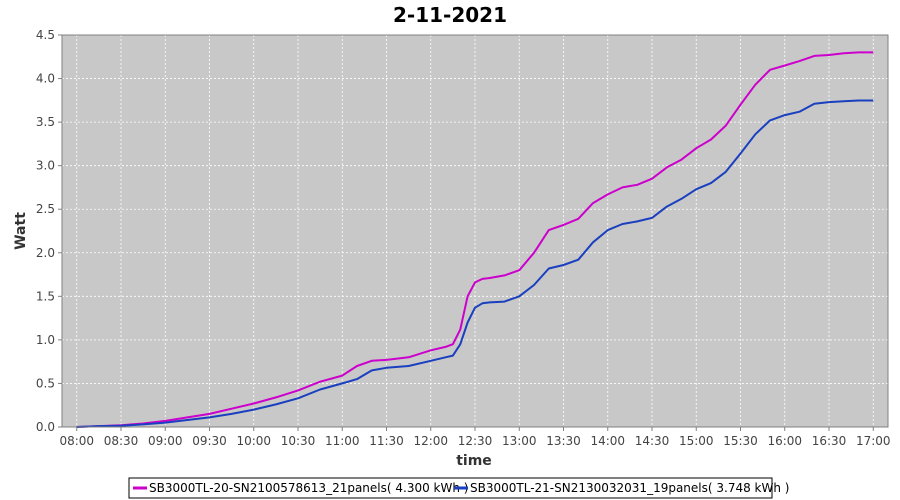 This screenshot has height=500, width=900. I want to click on x-axis-label: time, so click(474, 461).